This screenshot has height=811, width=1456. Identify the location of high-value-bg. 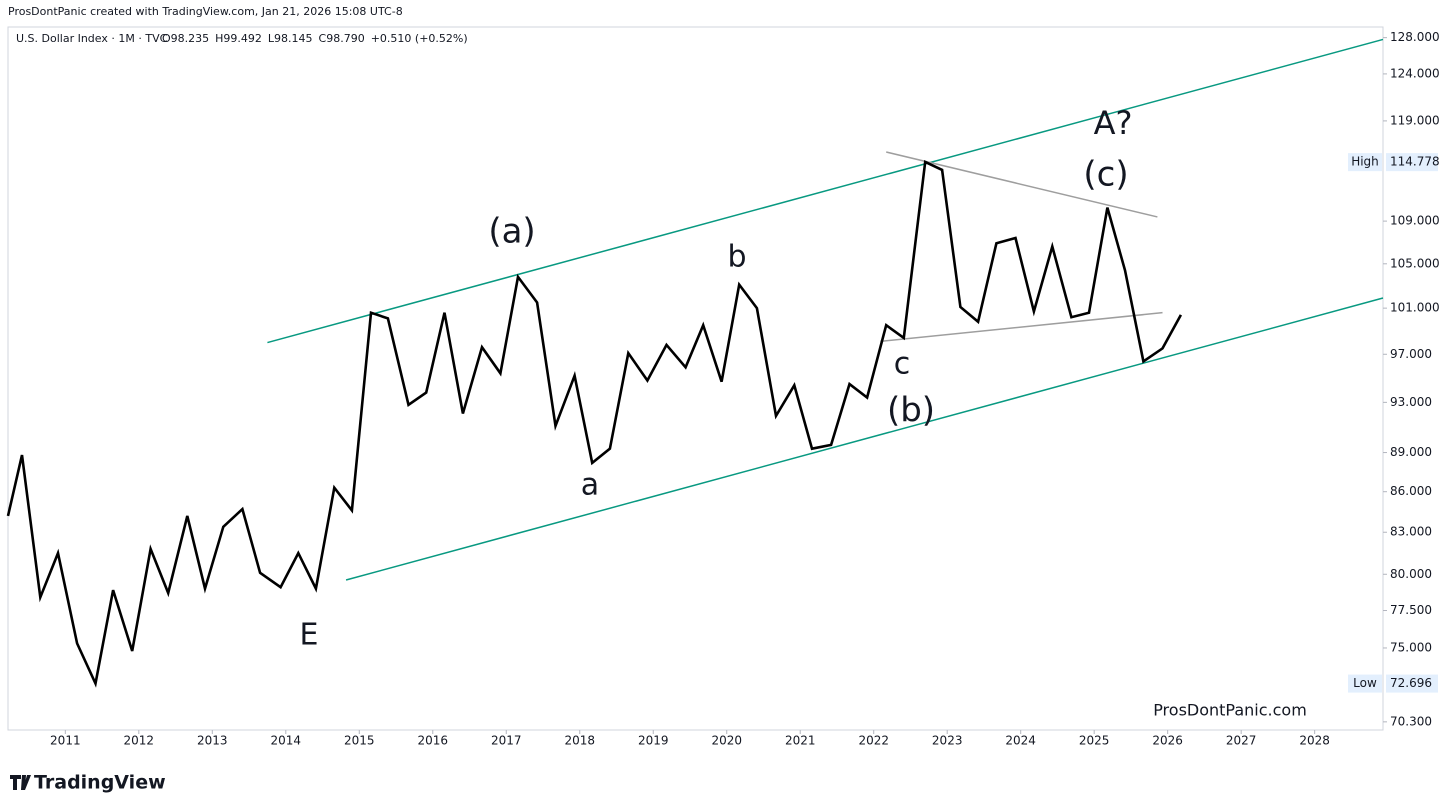
(1412, 162).